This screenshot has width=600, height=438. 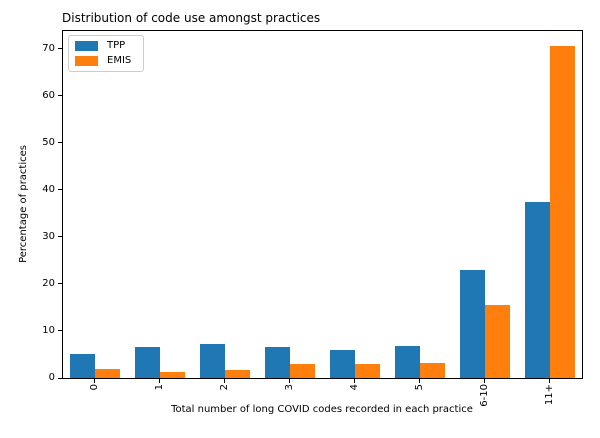 I want to click on legend-swatch-emis, so click(x=86, y=61).